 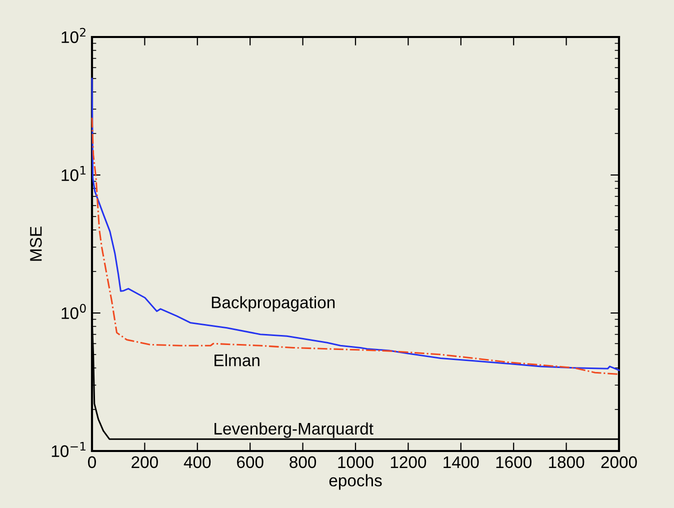 I want to click on x-tick-label: 1400, so click(x=461, y=462).